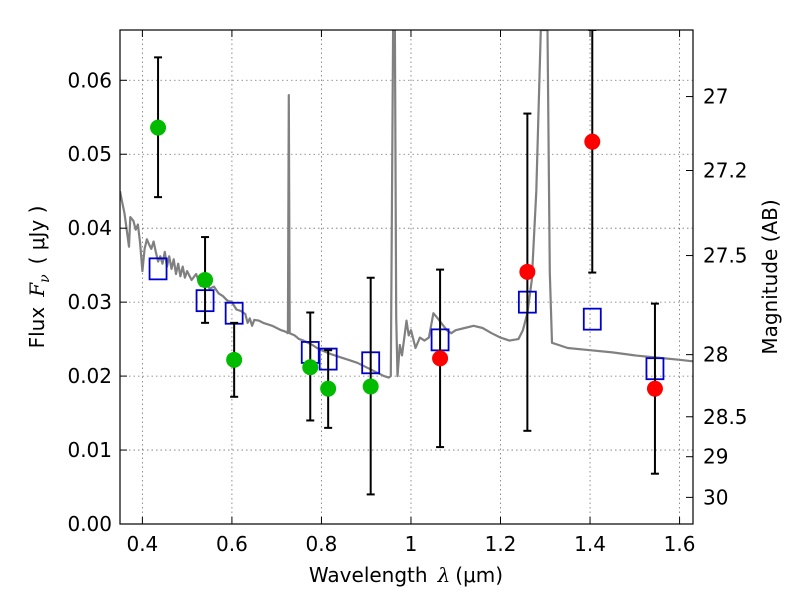 Image resolution: width=800 pixels, height=600 pixels. What do you see at coordinates (770, 276) in the screenshot?
I see `y2-axis-label: Magnitude (AB)` at bounding box center [770, 276].